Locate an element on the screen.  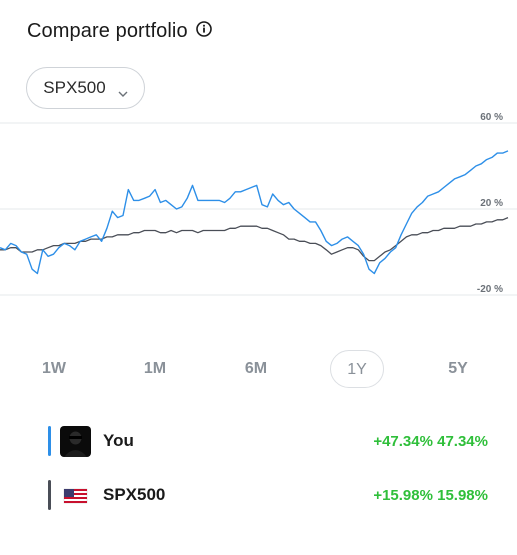
range-button-1y: 1Y is located at coordinates (357, 369).